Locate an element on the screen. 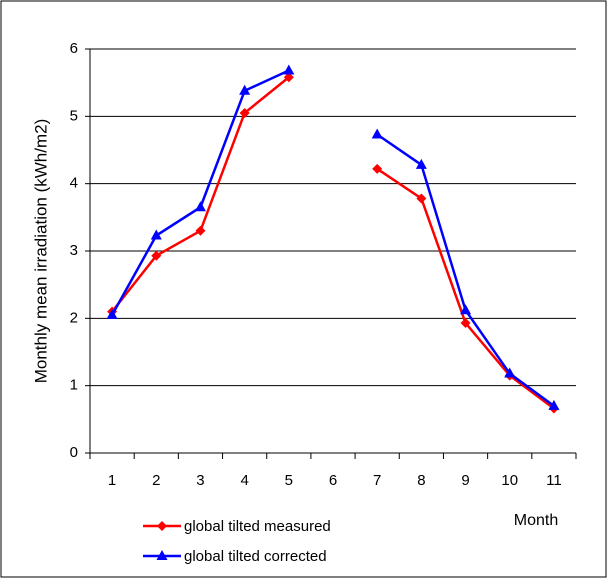 The width and height of the screenshot is (608, 579). y-tick-label: 5 is located at coordinates (74, 115).